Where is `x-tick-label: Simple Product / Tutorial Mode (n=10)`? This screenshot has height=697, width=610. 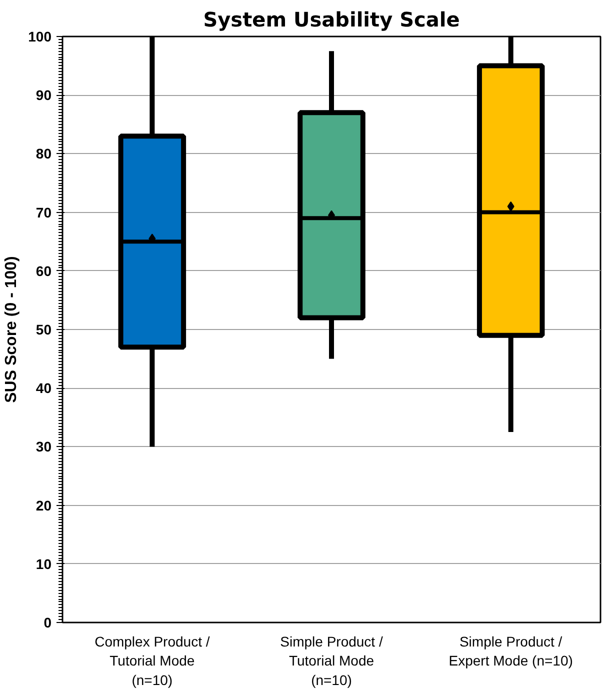
x-tick-label: Simple Product / Tutorial Mode (n=10) is located at coordinates (331, 661).